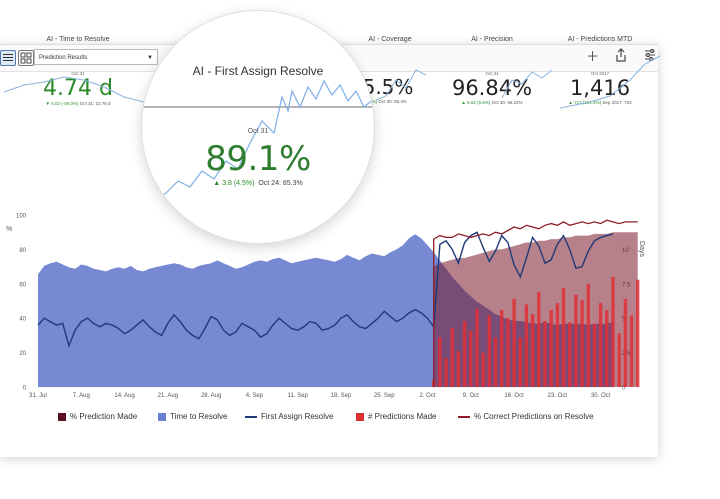  I want to click on x-tick-label: 11. Sep, so click(298, 396).